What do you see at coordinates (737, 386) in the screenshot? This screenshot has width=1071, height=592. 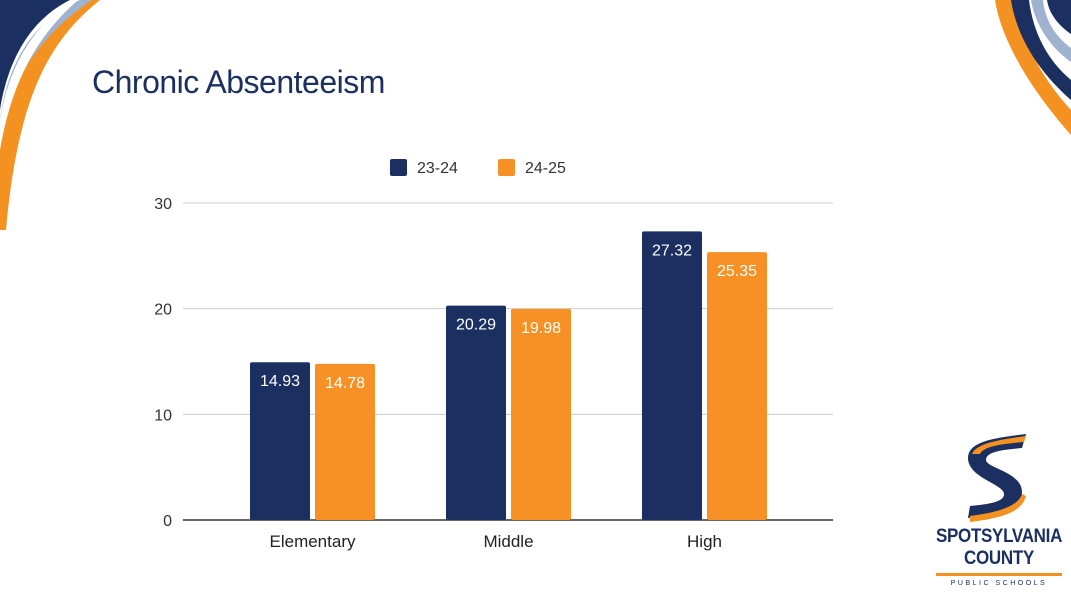 I see `bar-24-25-high` at bounding box center [737, 386].